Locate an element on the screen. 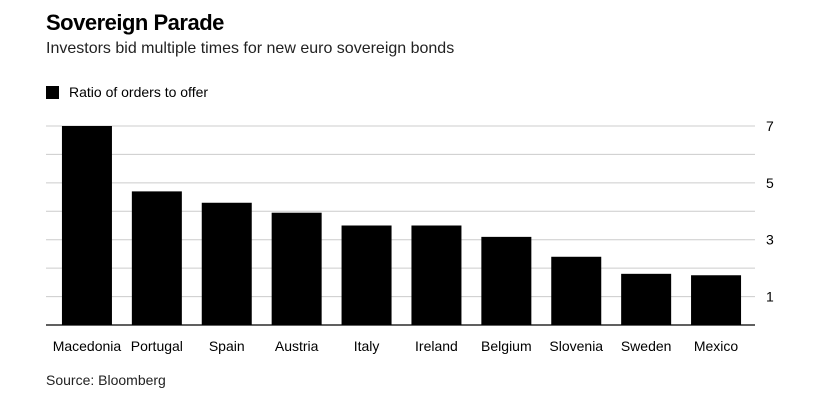 The width and height of the screenshot is (831, 408). x-tick-label: Ireland is located at coordinates (436, 346).